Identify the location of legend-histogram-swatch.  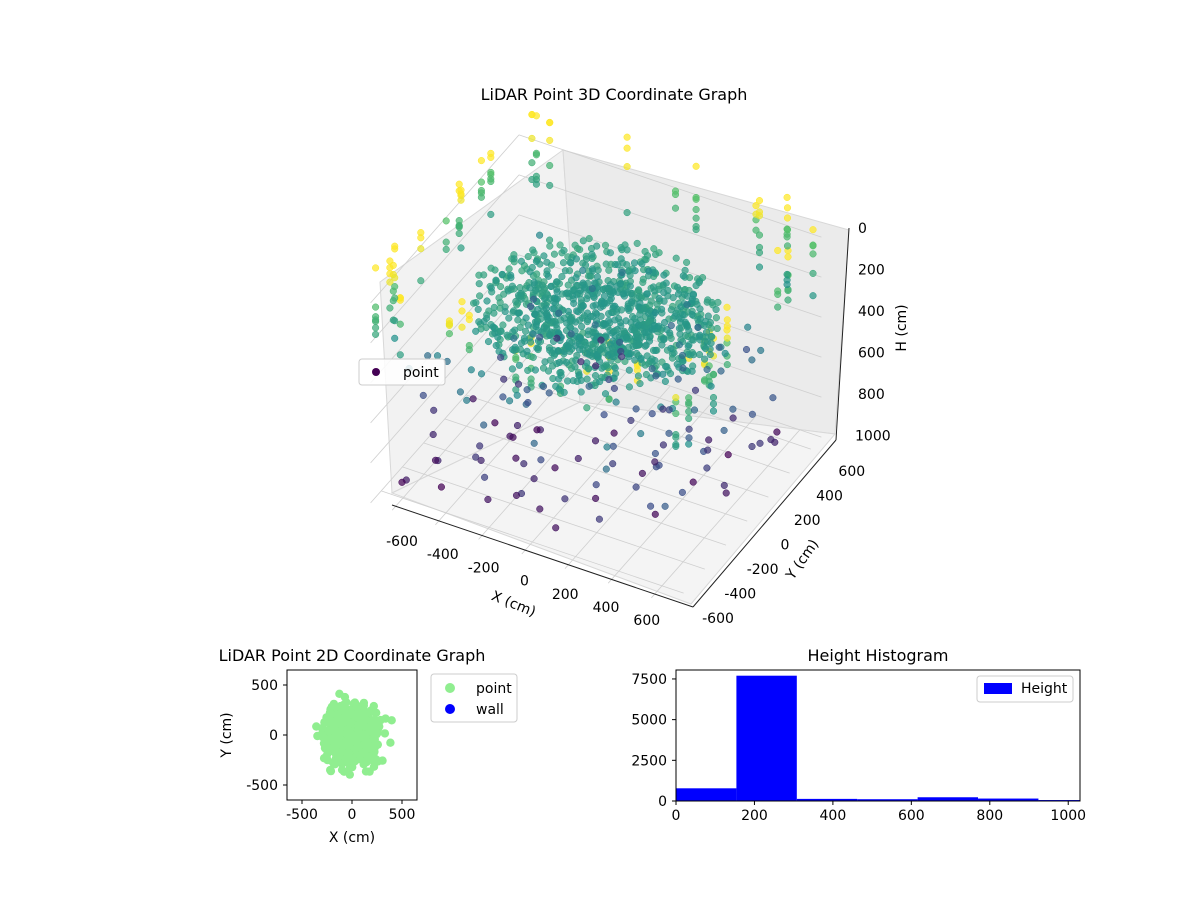
(998, 688).